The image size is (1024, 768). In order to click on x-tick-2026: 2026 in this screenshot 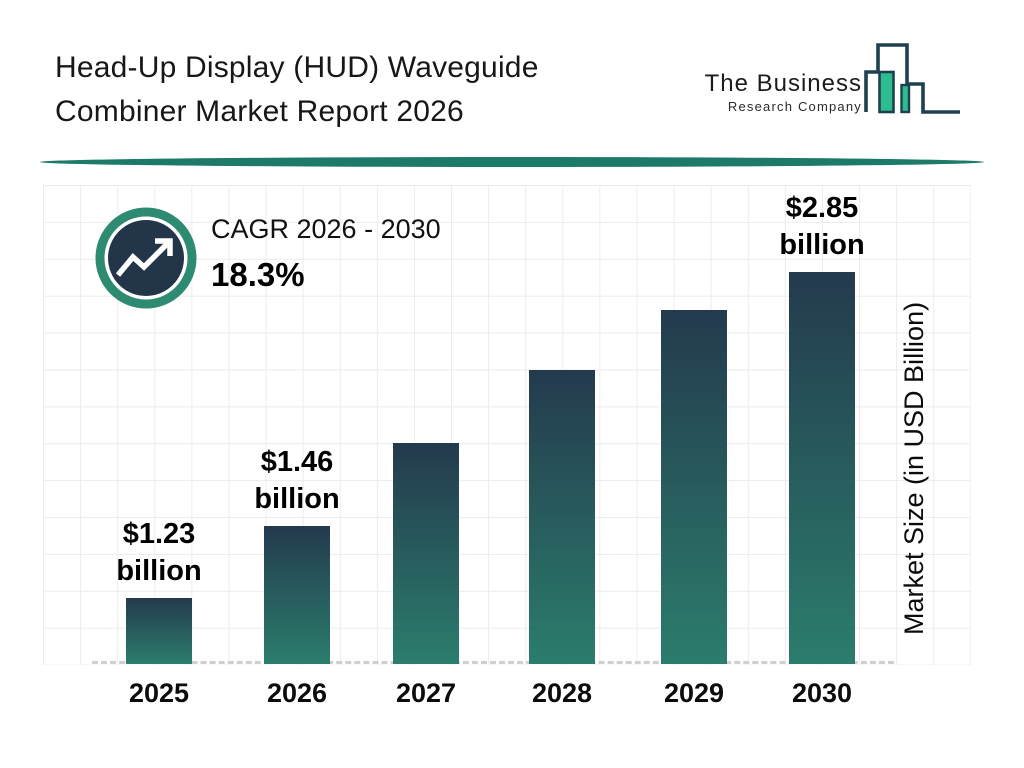, I will do `click(297, 693)`.